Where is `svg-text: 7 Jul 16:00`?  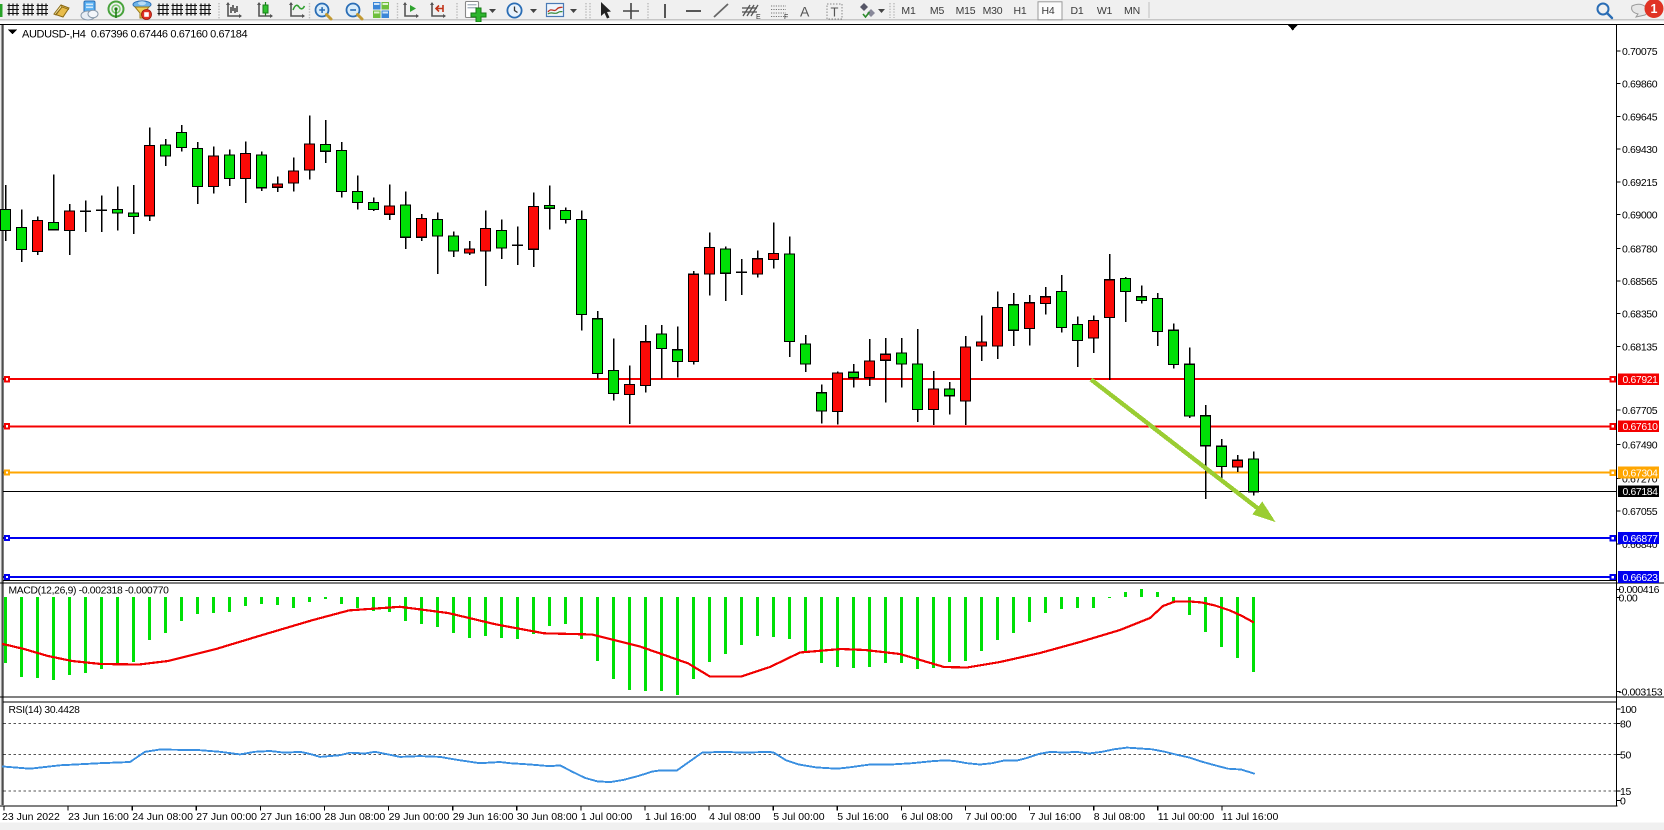
svg-text: 7 Jul 16:00 is located at coordinates (1056, 817).